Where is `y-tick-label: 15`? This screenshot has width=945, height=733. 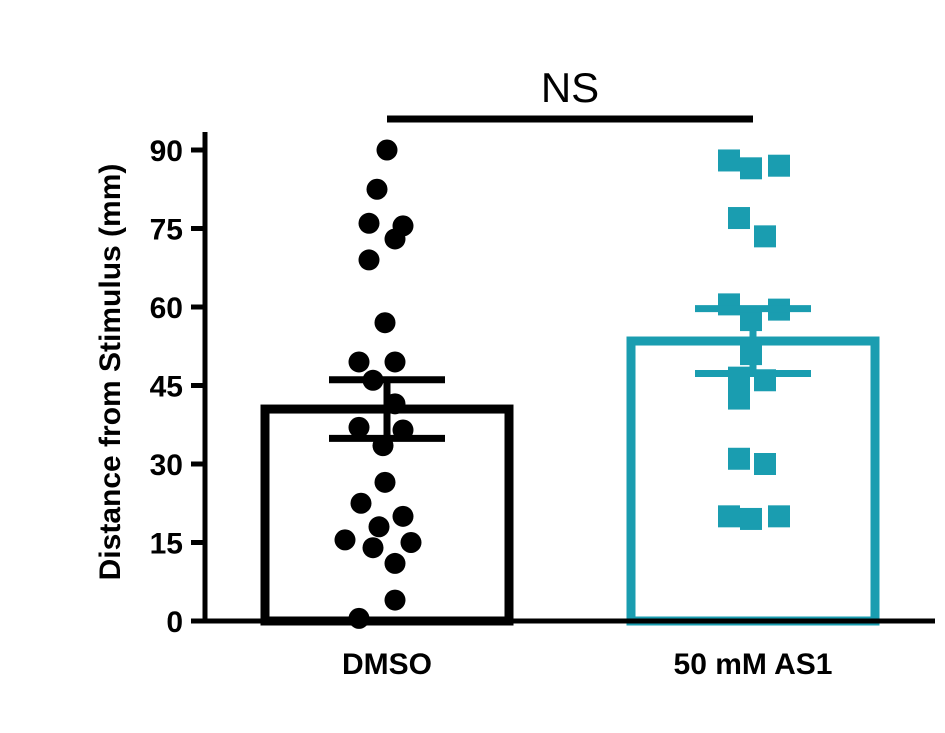 y-tick-label: 15 is located at coordinates (166, 544).